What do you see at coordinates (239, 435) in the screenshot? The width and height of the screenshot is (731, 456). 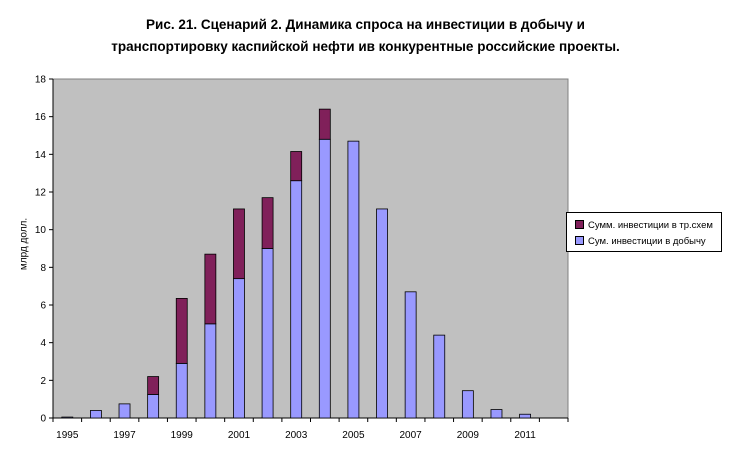 I see `x-tick-label: 2001` at bounding box center [239, 435].